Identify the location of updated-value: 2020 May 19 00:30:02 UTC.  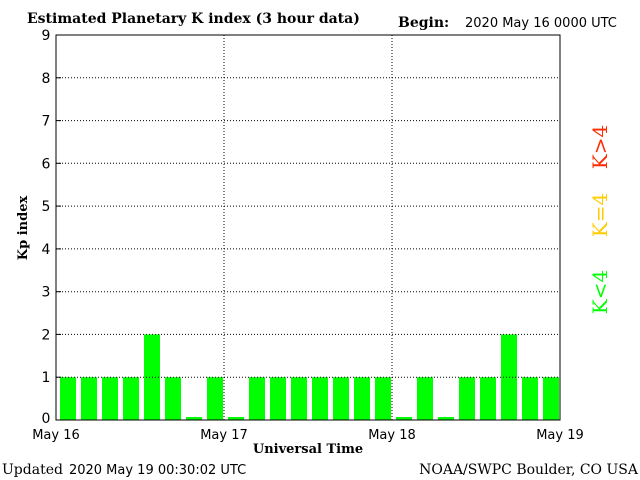
(157, 470).